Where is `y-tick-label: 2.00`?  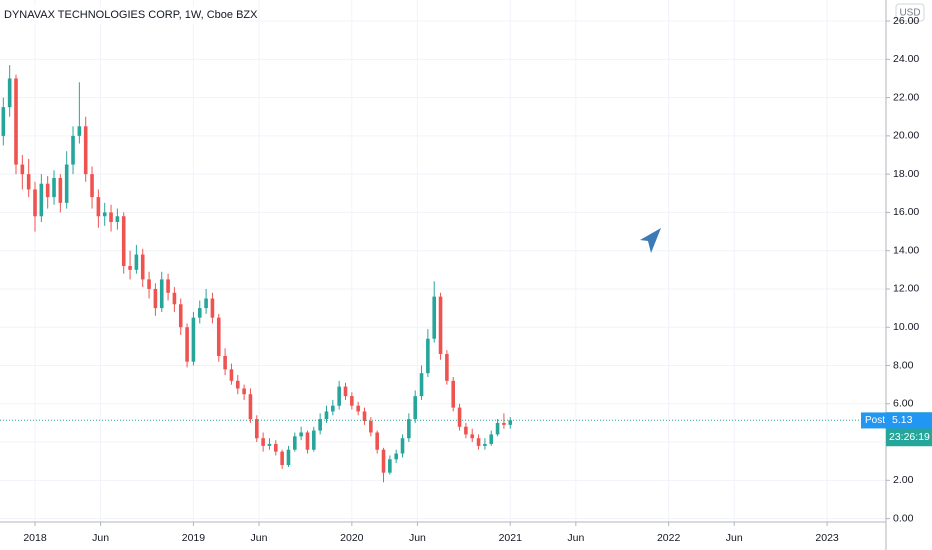 y-tick-label: 2.00 is located at coordinates (903, 480).